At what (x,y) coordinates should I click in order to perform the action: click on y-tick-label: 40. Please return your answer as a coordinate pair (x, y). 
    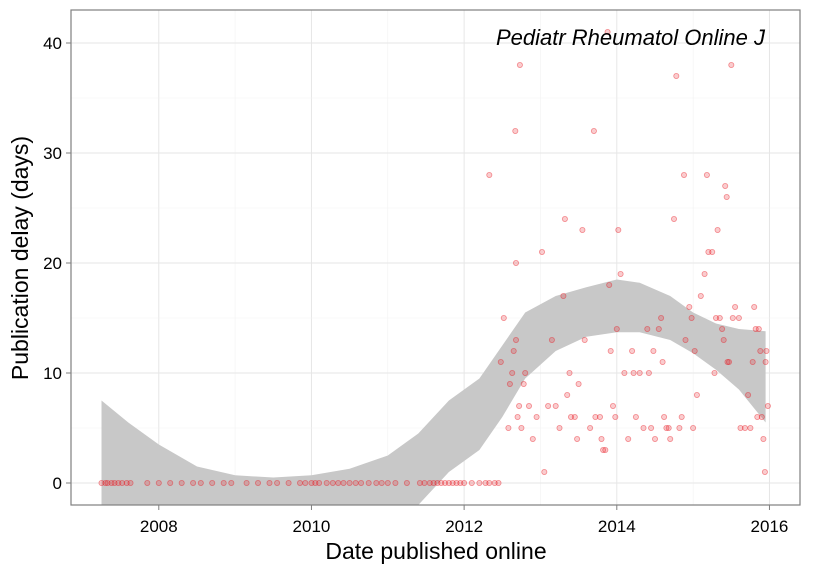
    Looking at the image, I should click on (52, 43).